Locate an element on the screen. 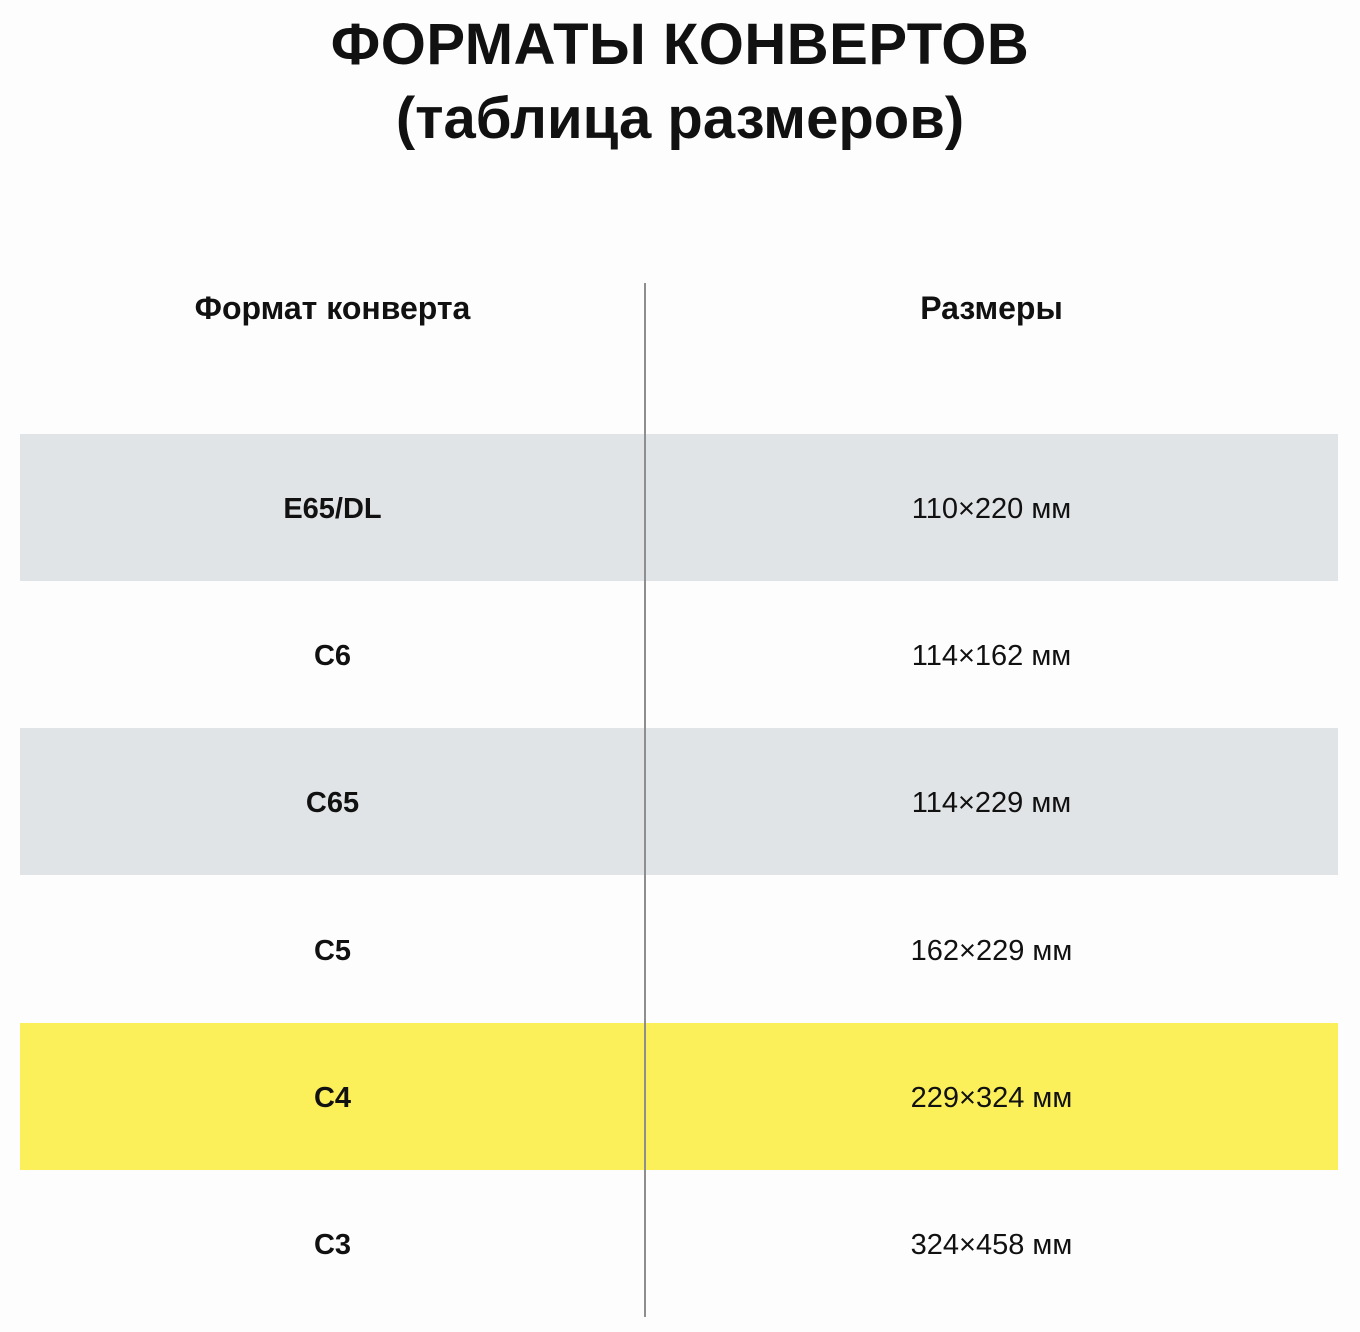 The width and height of the screenshot is (1360, 1332). table-row: C5 162×229 мм is located at coordinates (679, 949).